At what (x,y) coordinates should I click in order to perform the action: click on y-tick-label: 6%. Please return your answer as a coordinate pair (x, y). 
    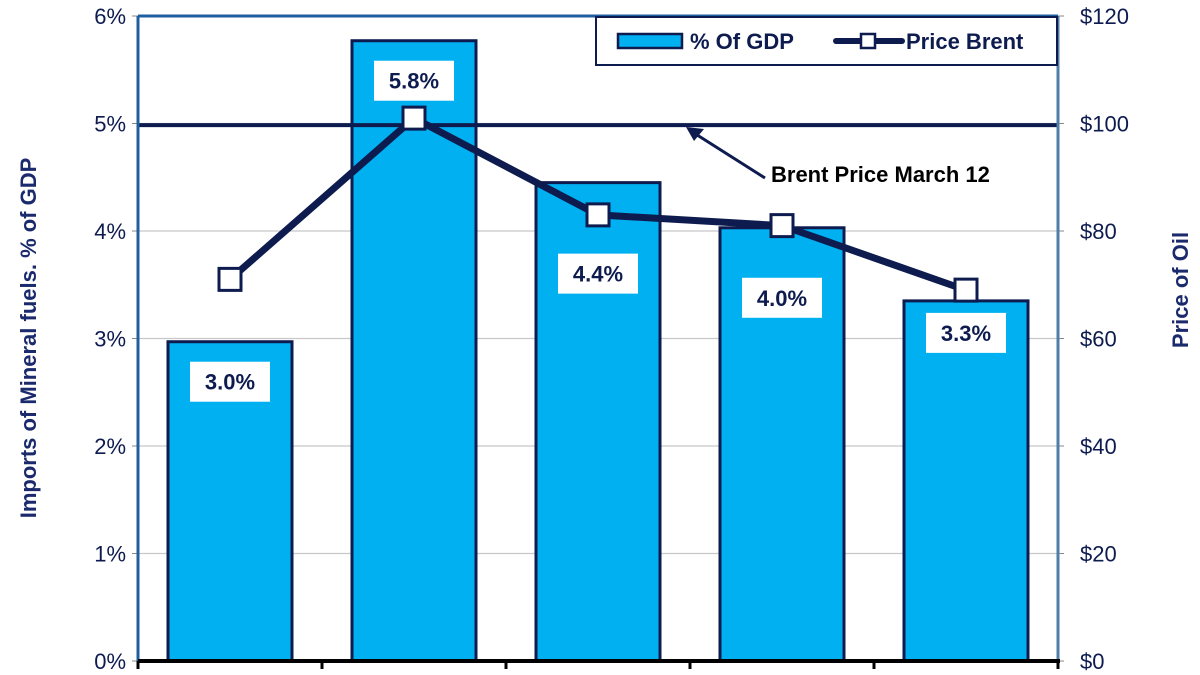
    Looking at the image, I should click on (110, 16).